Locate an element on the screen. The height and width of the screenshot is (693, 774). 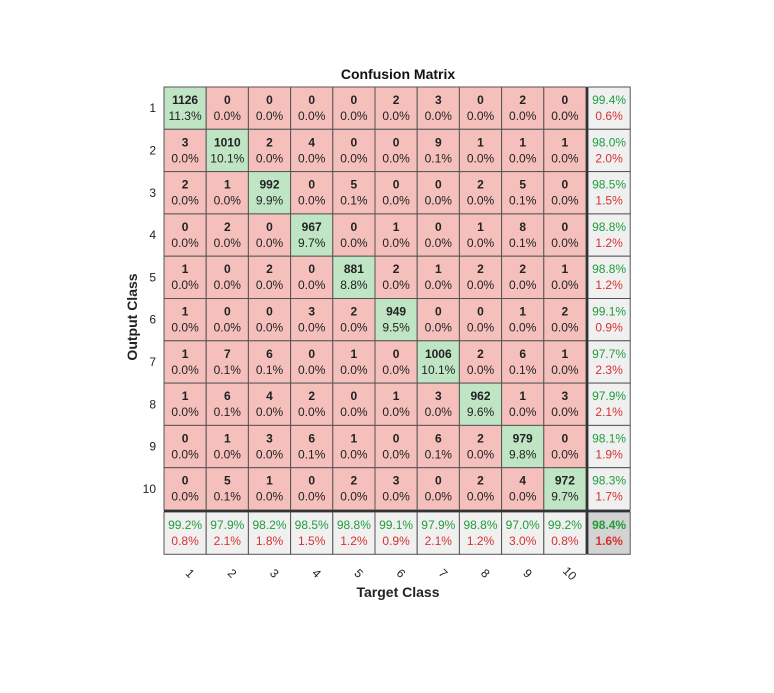
cell-r8-c2 is located at coordinates (227, 404).